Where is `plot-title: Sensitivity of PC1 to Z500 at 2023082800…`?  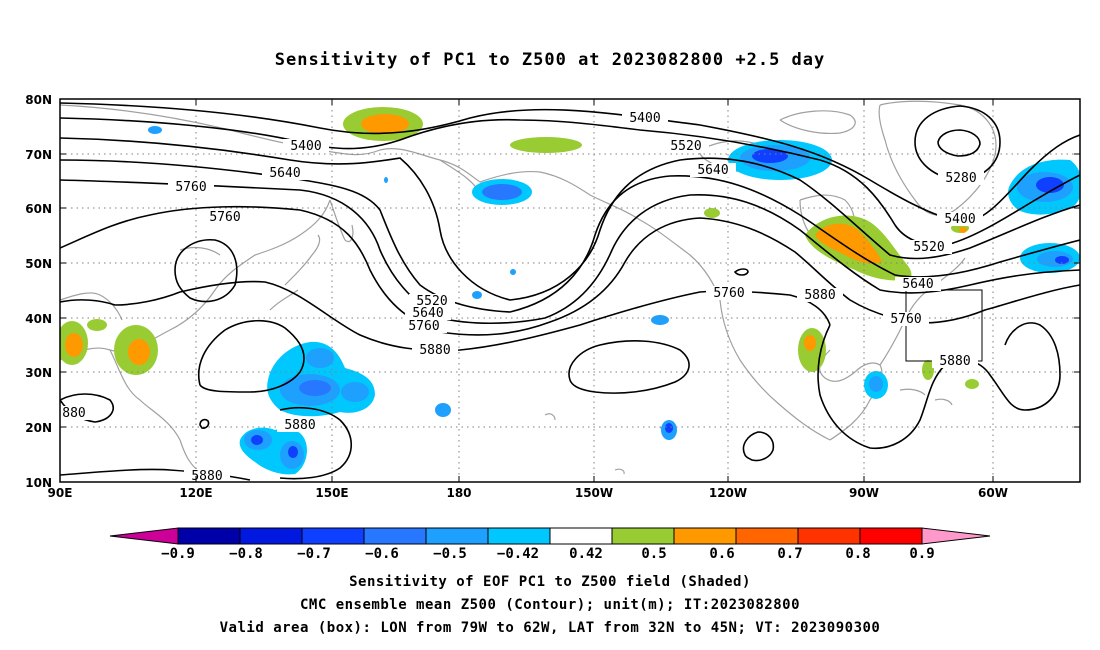
plot-title: Sensitivity of PC1 to Z500 at 2023082800… is located at coordinates (550, 60).